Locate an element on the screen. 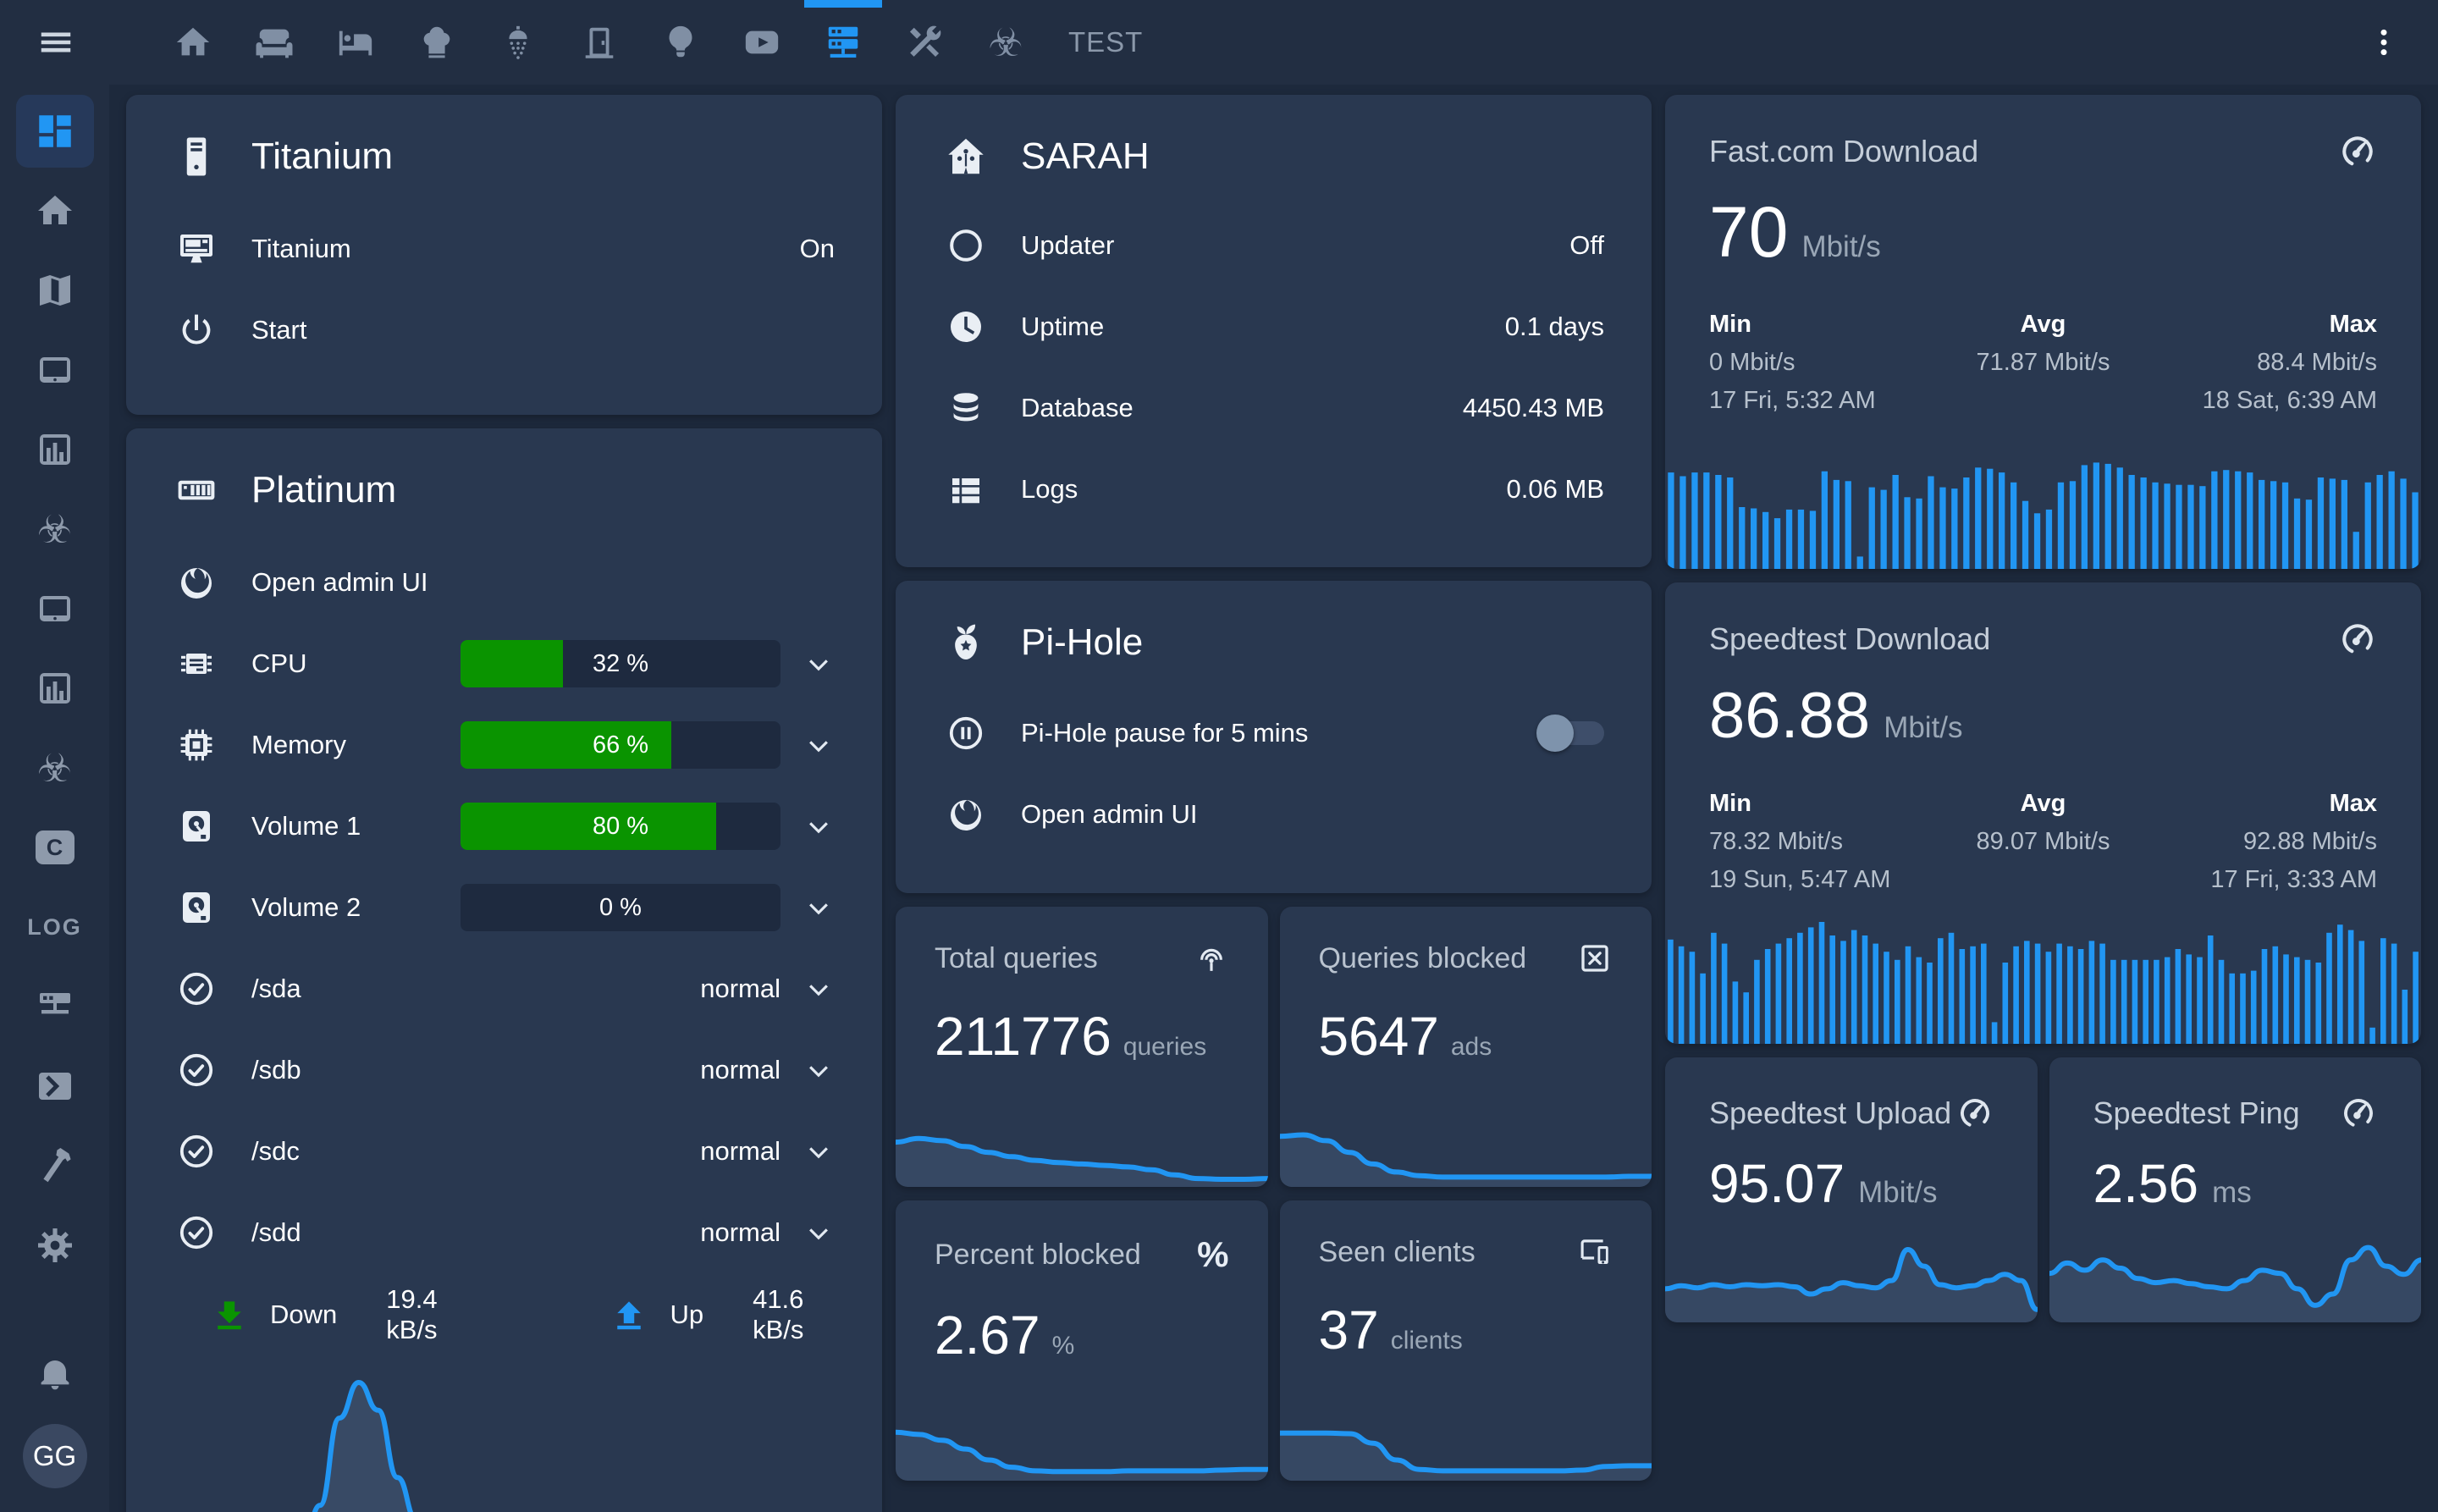 The width and height of the screenshot is (2438, 1512). gauge-label: Memory is located at coordinates (298, 744).